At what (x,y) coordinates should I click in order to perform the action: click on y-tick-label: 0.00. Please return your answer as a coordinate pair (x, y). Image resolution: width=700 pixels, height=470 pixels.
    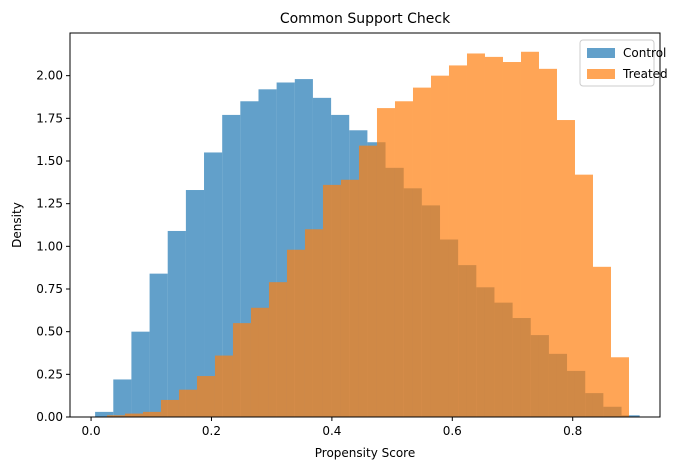
    Looking at the image, I should click on (49, 417).